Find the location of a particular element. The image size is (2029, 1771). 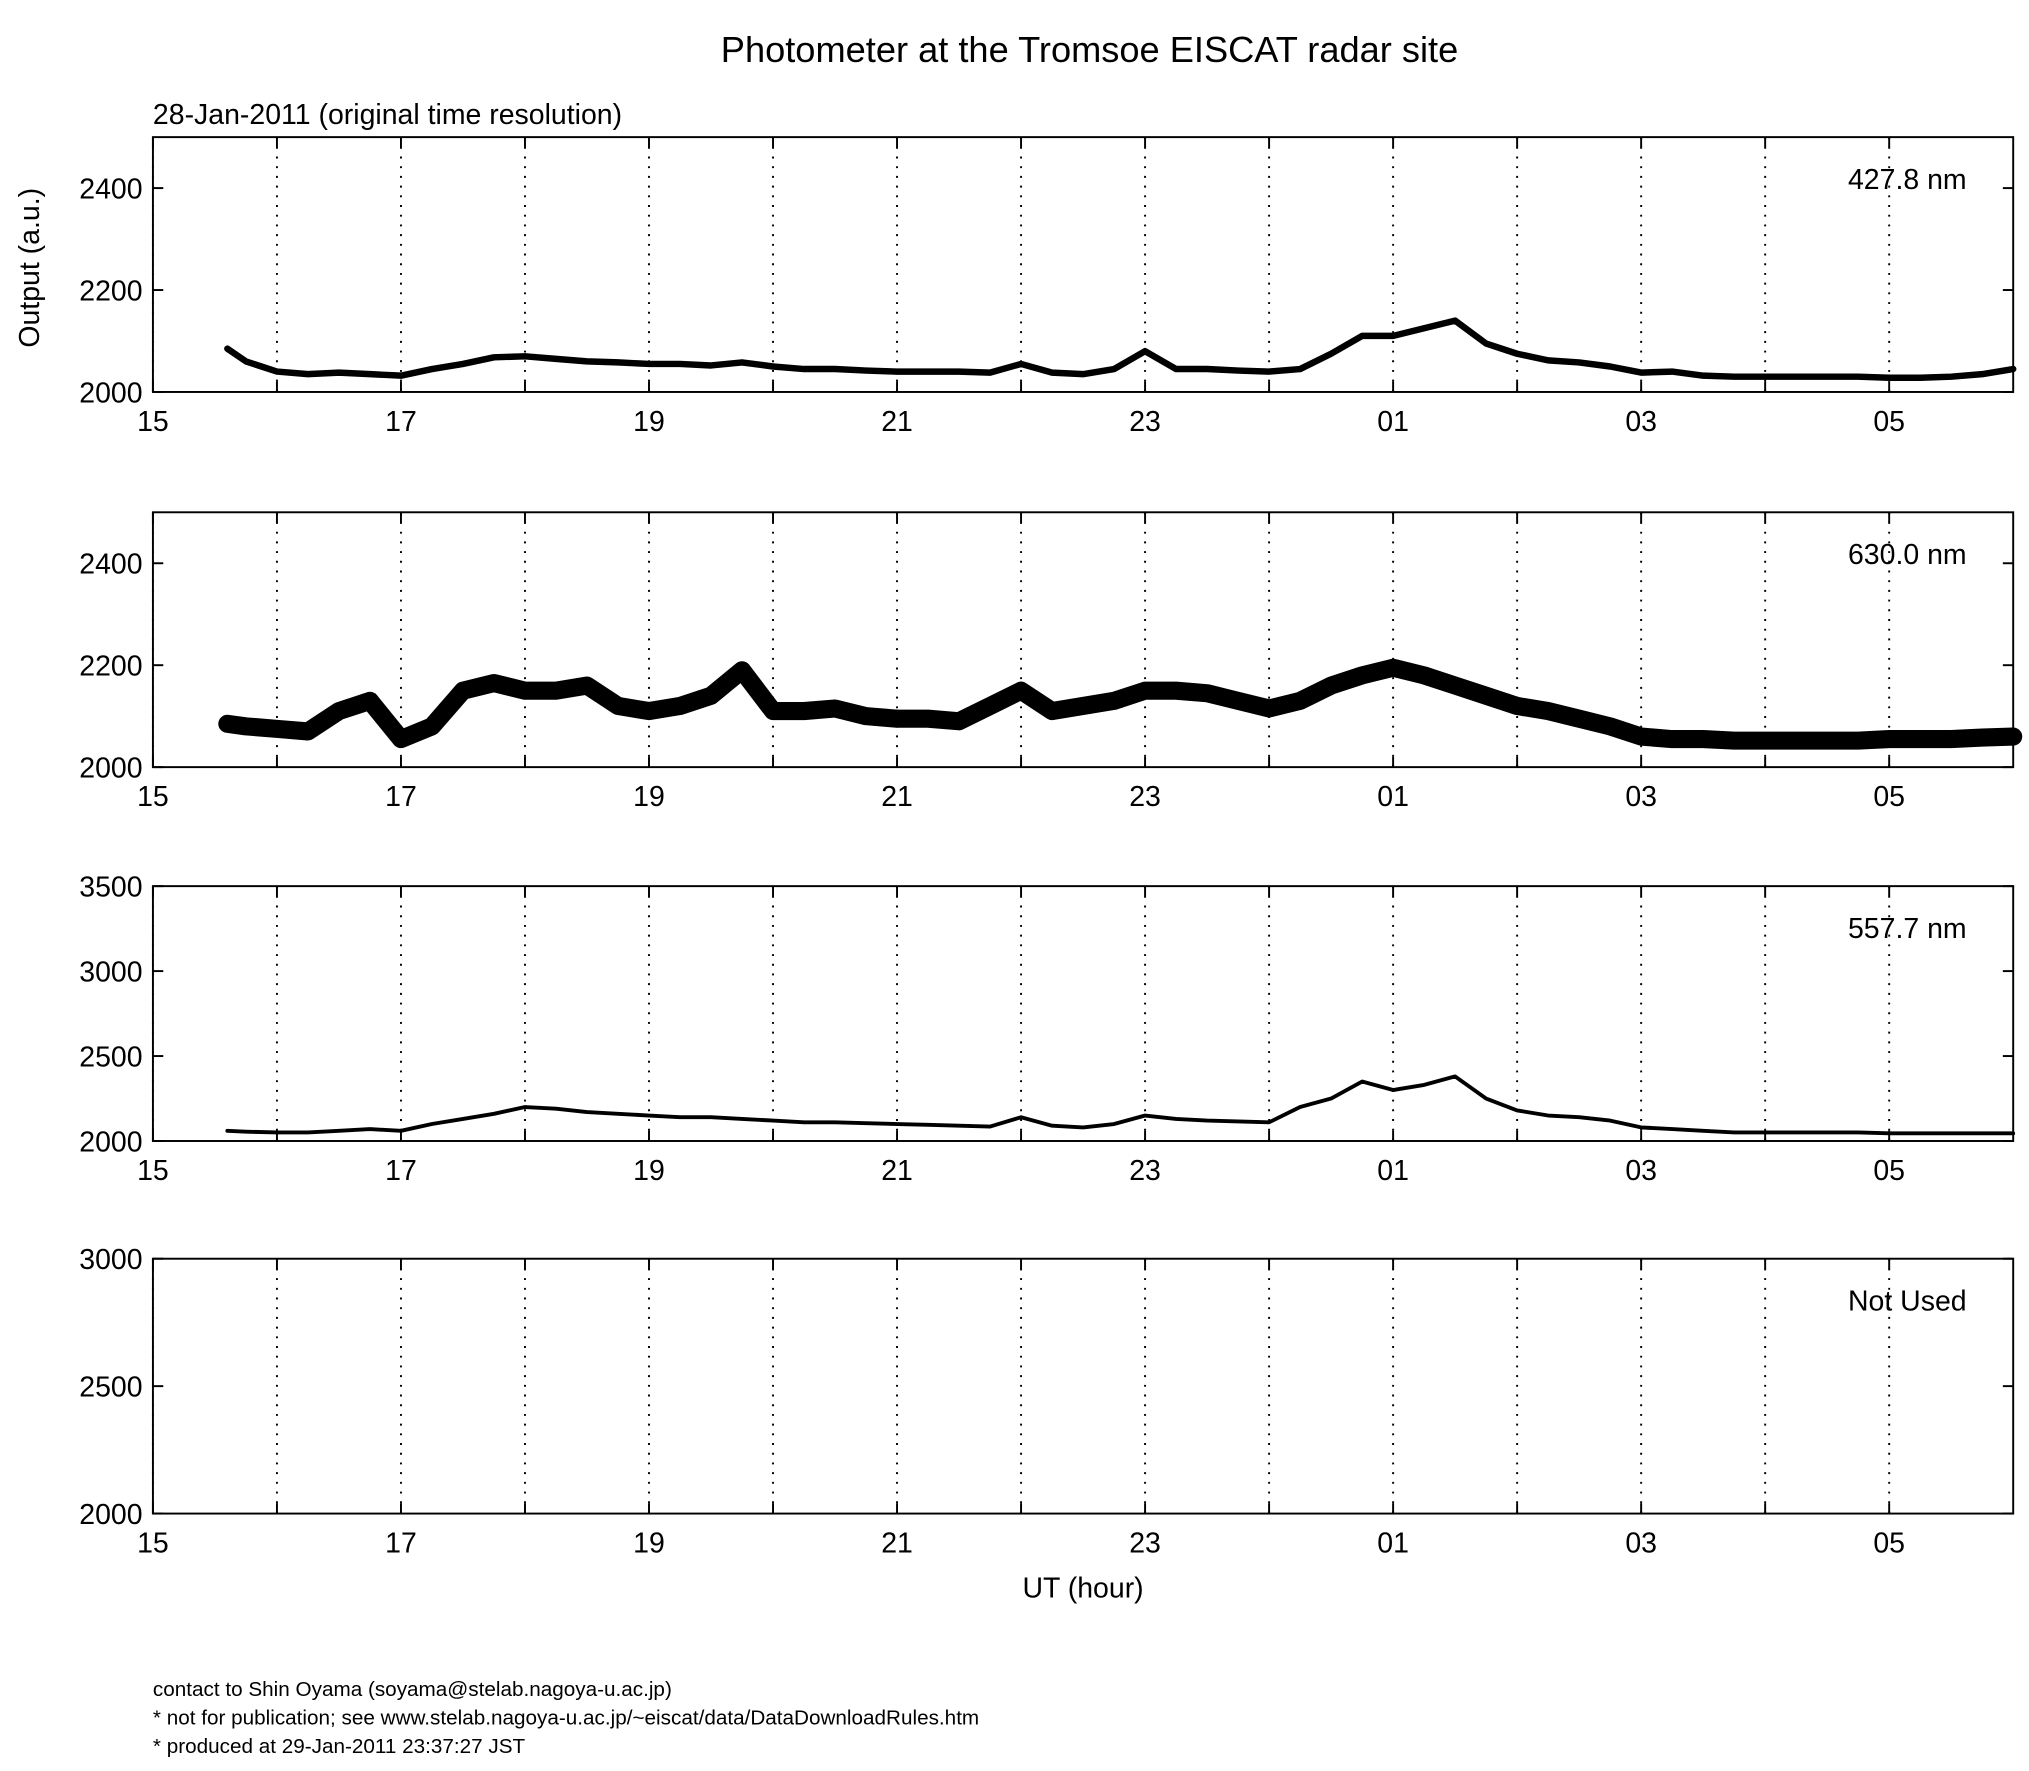

y-axis-label: Output (a.u.) is located at coordinates (30, 268).